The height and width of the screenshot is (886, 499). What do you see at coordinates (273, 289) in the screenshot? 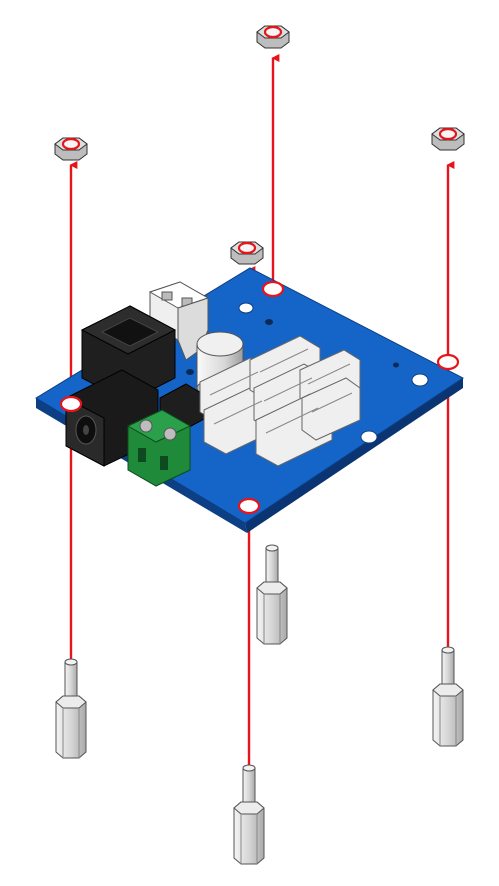
I see `mounting-hole-back` at bounding box center [273, 289].